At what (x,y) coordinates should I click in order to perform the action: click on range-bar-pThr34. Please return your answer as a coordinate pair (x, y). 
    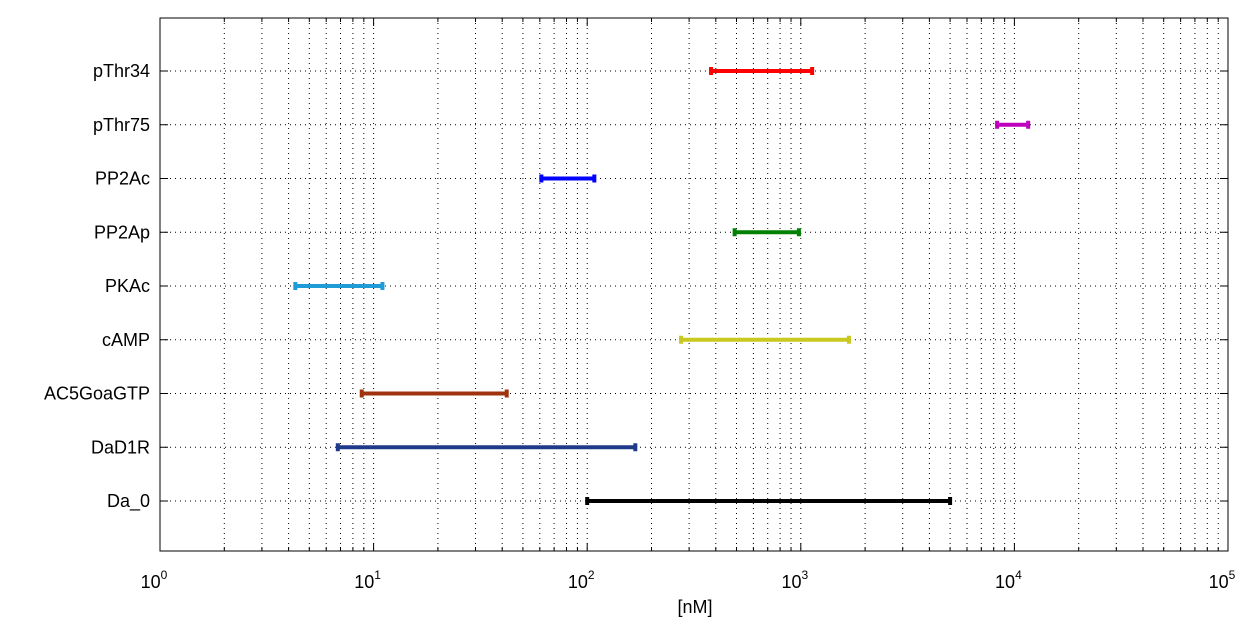
    Looking at the image, I should click on (762, 71).